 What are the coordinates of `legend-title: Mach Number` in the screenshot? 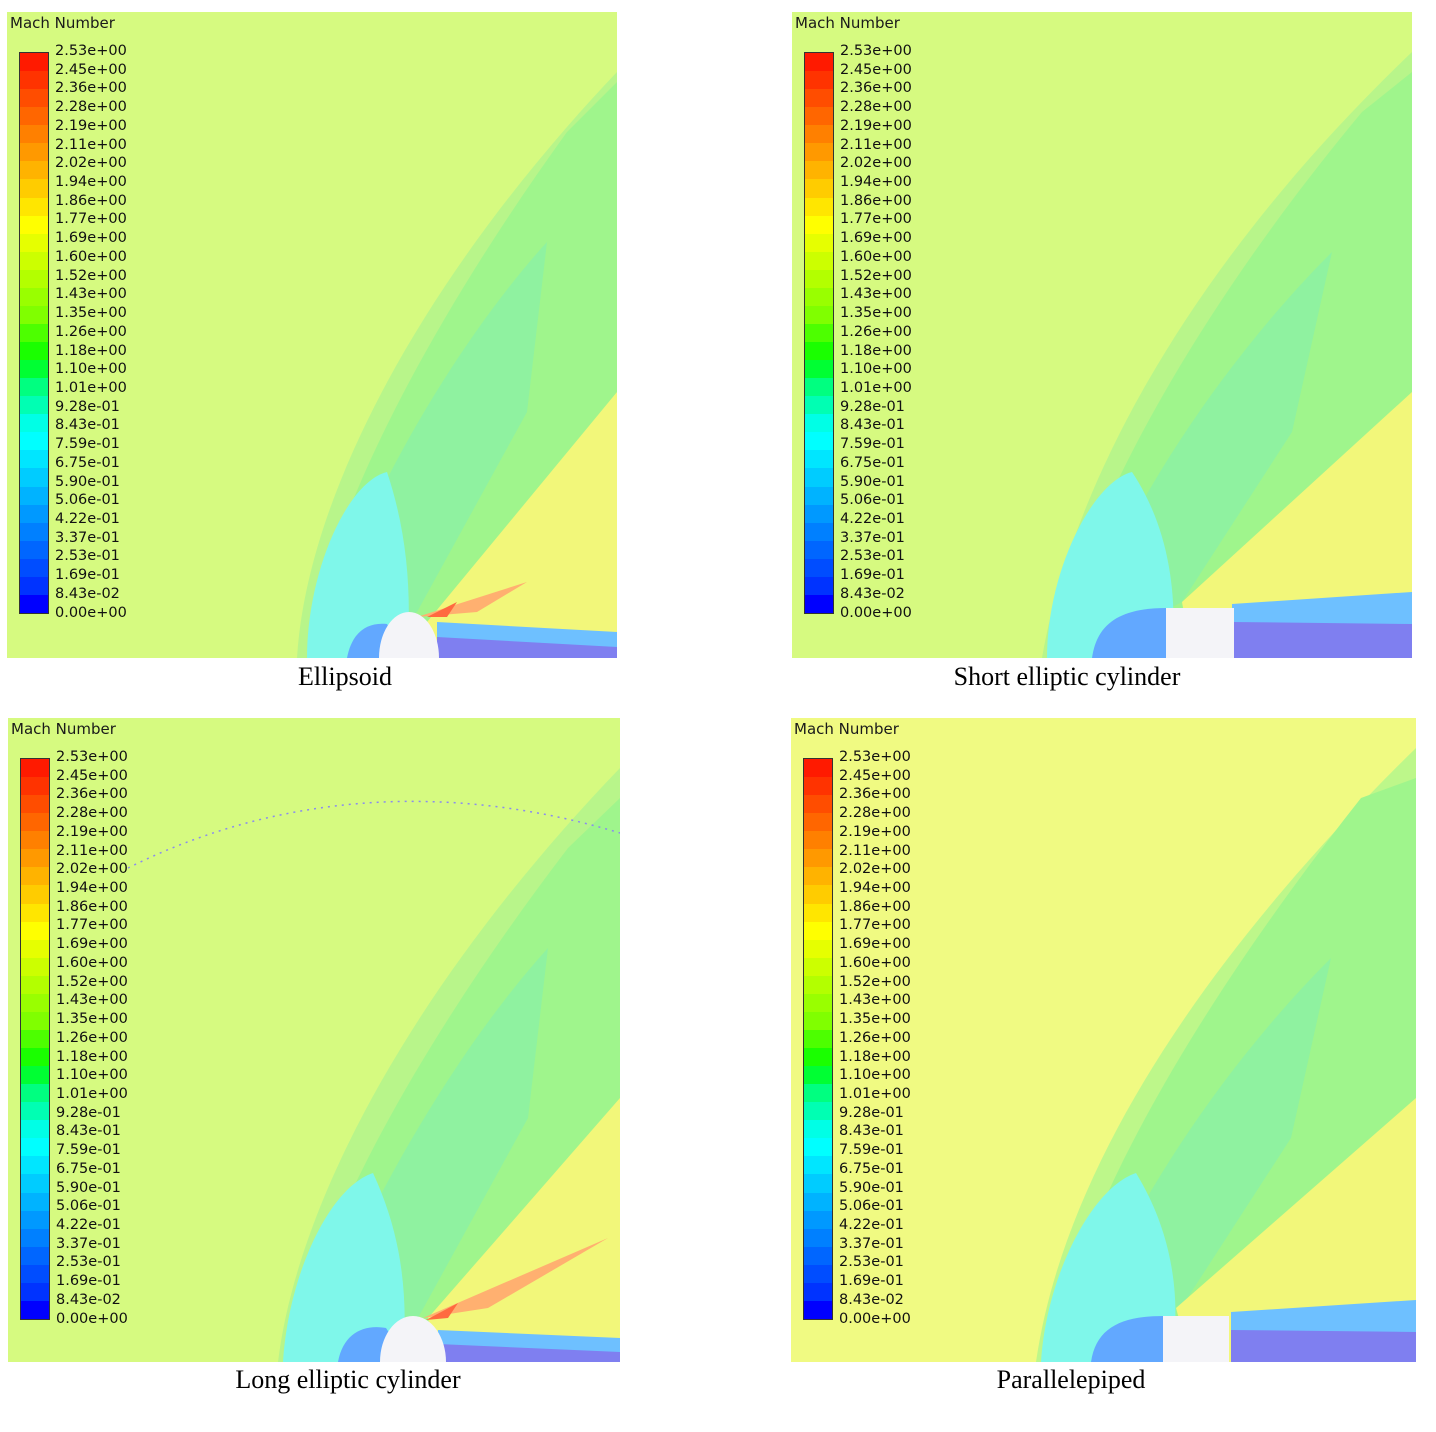 It's located at (63, 729).